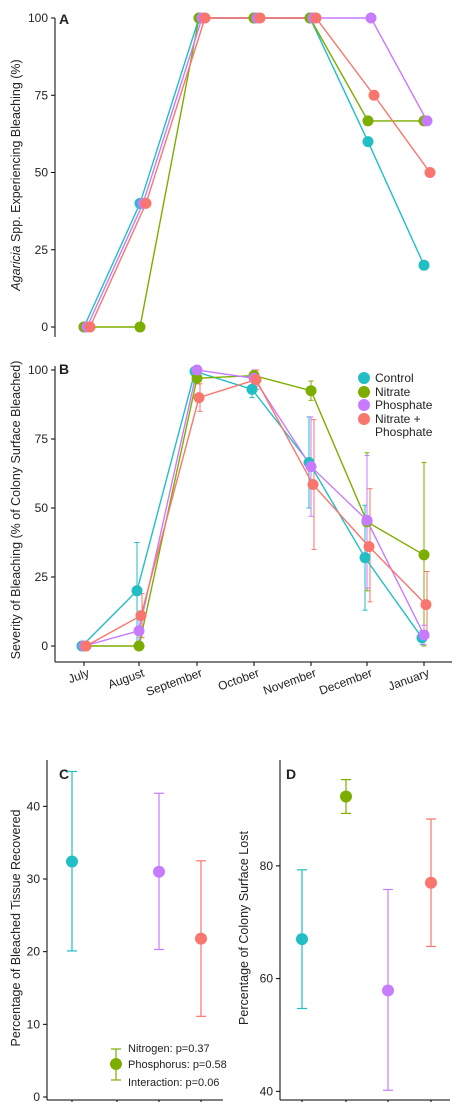 The image size is (459, 1107). I want to click on panel-a-y-tick-label: 25, so click(42, 250).